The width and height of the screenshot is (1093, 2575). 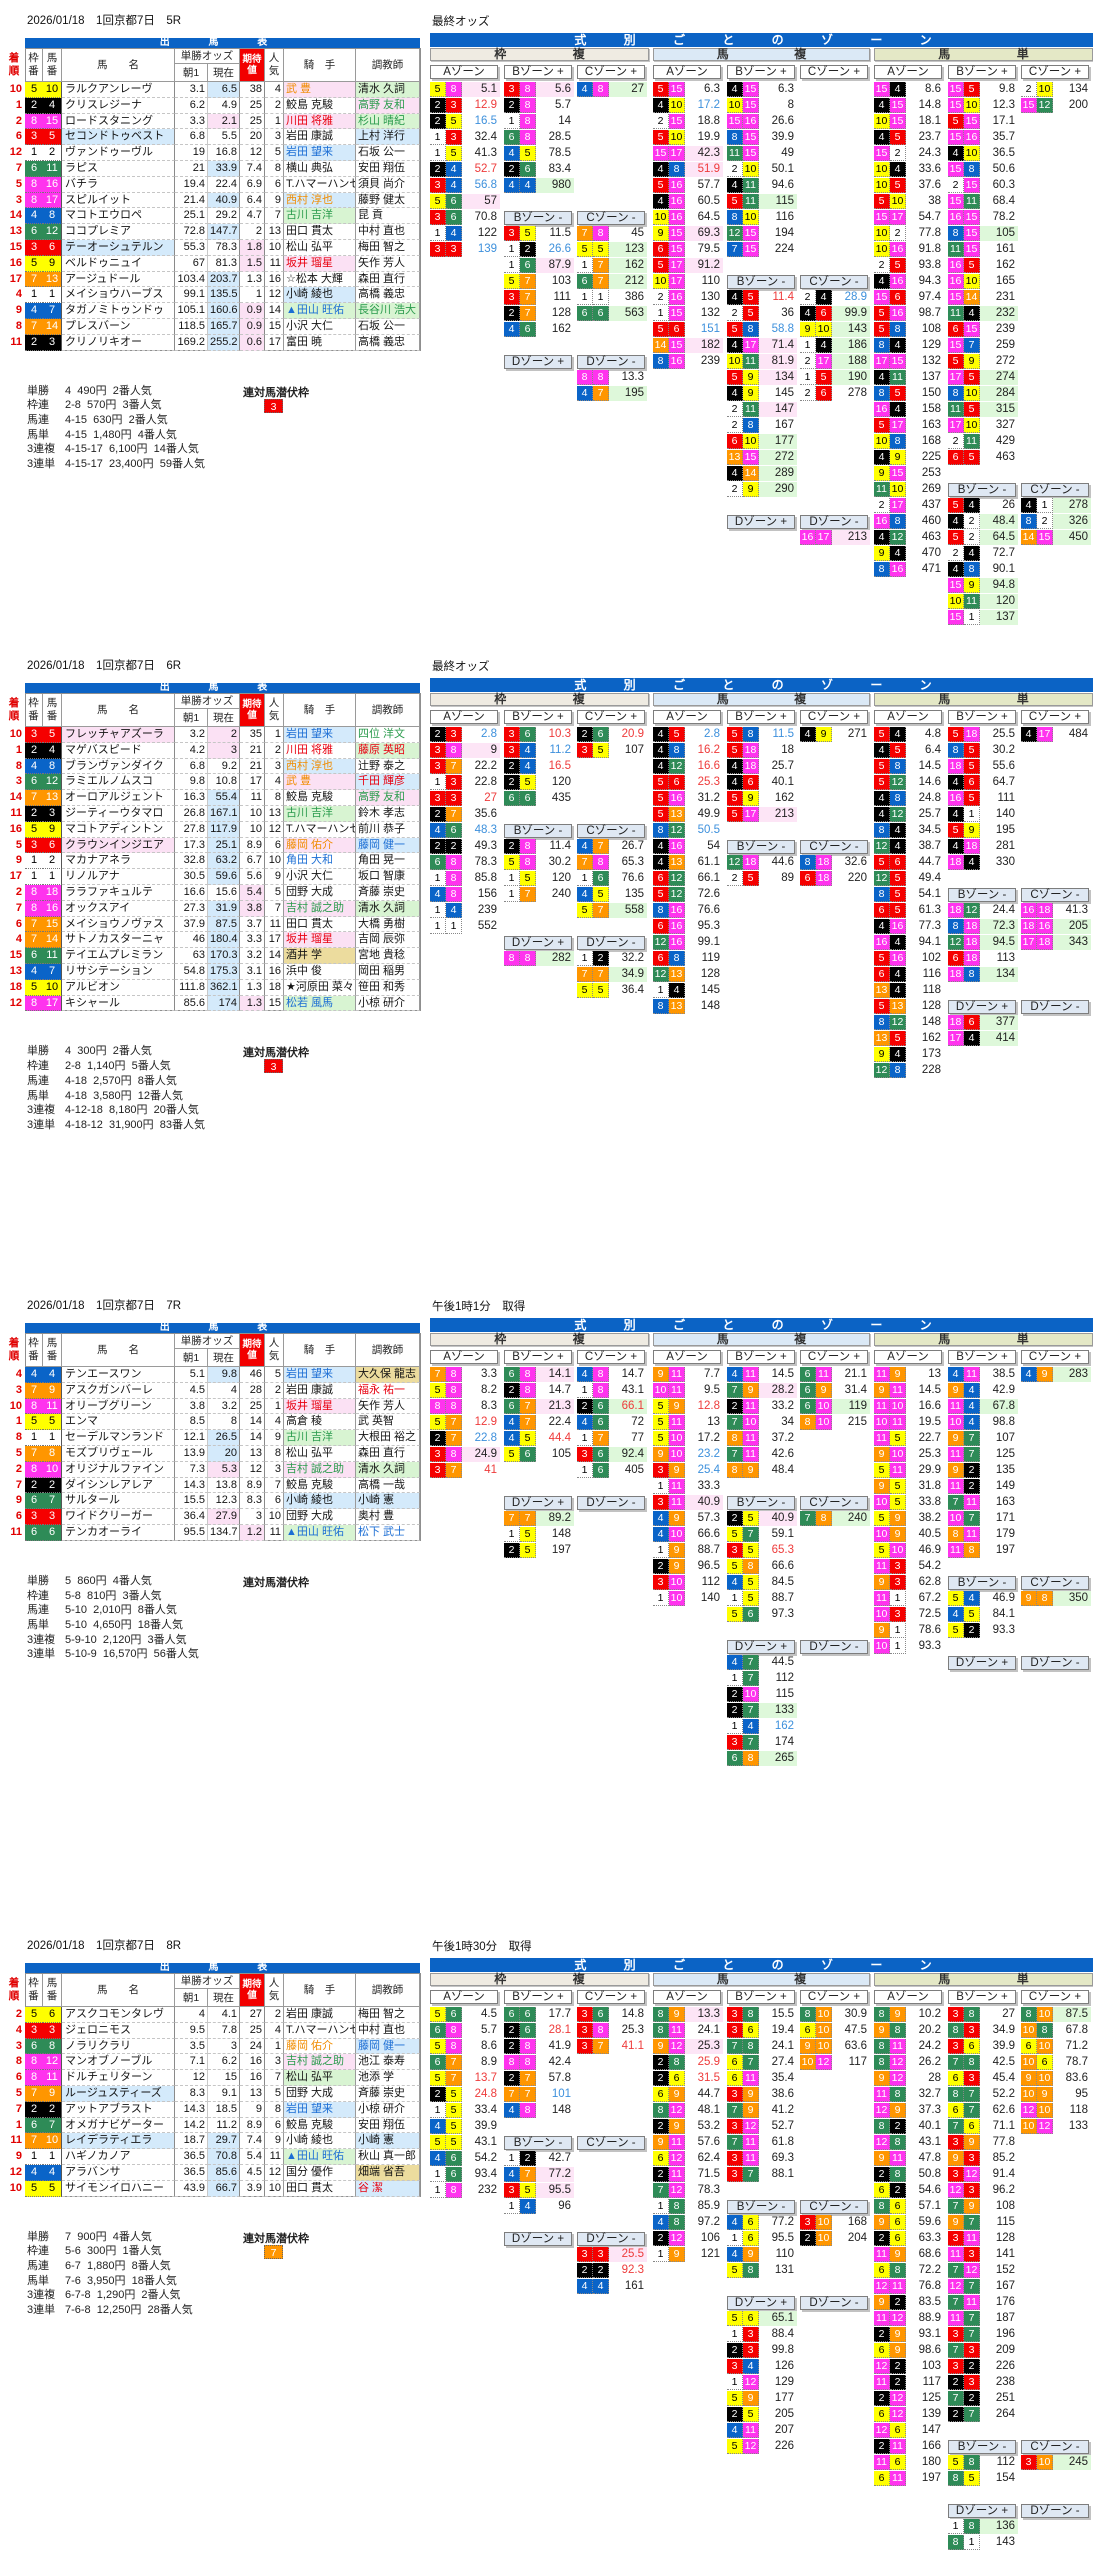 What do you see at coordinates (835, 1518) in the screenshot?
I see `odds-row: 7 8 240` at bounding box center [835, 1518].